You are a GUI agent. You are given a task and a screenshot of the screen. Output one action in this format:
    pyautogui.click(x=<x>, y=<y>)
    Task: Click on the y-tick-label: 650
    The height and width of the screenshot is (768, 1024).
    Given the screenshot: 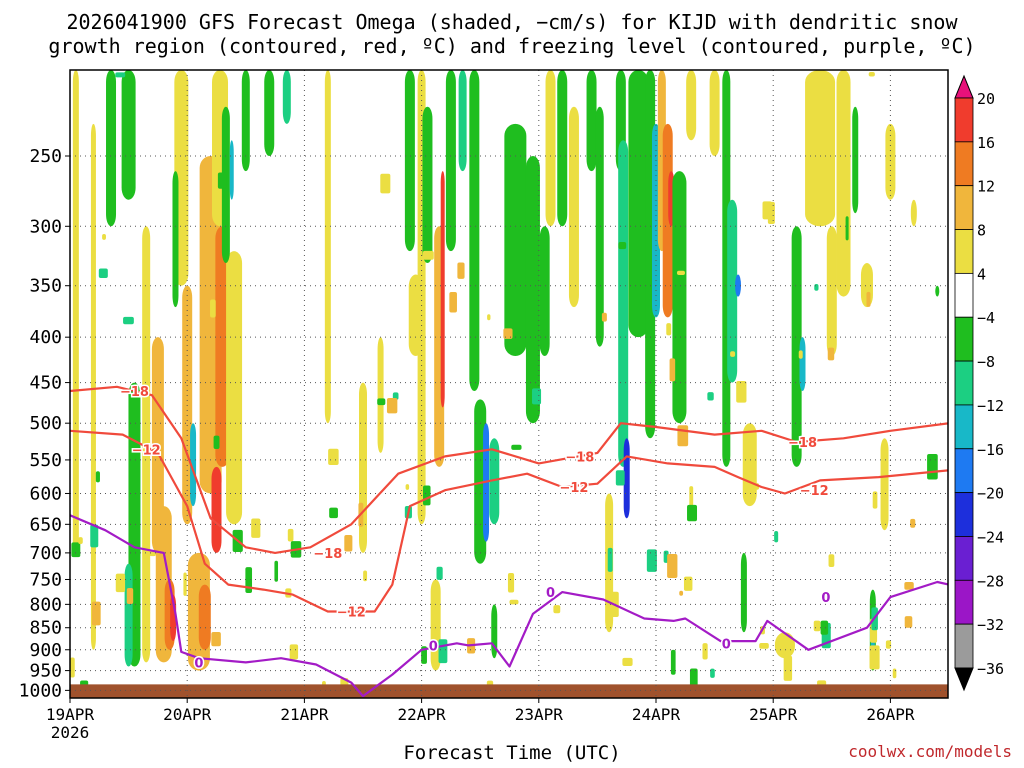 What is the action you would take?
    pyautogui.click(x=45, y=524)
    